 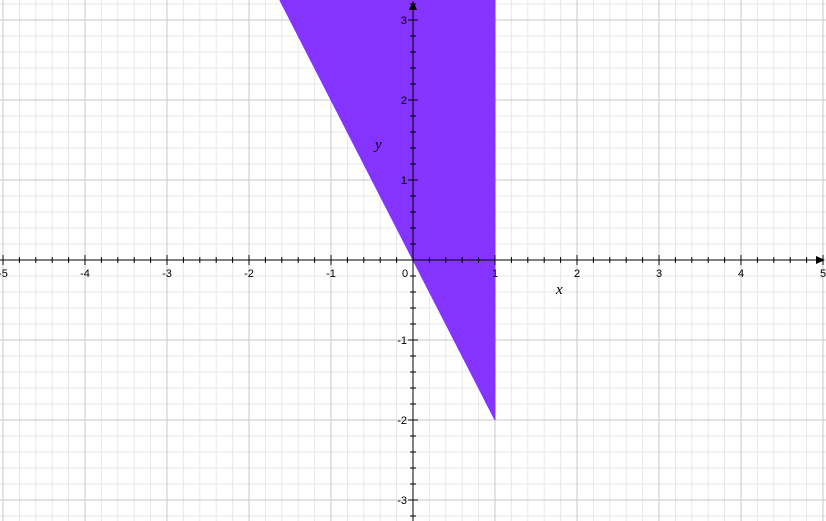 I want to click on x-tick-label: -3, so click(x=167, y=274).